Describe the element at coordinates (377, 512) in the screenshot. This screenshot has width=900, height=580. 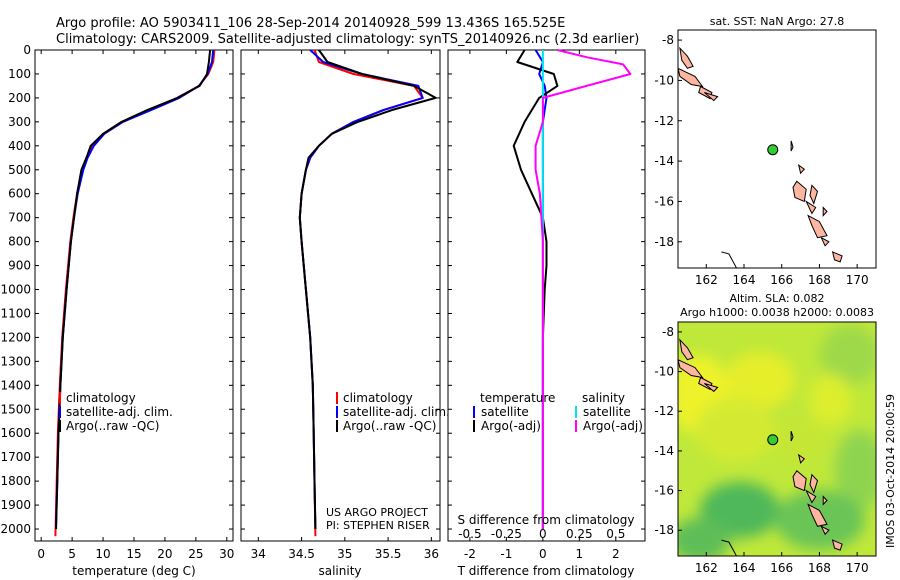
I see `project-note: US ARGO PROJECT` at that location.